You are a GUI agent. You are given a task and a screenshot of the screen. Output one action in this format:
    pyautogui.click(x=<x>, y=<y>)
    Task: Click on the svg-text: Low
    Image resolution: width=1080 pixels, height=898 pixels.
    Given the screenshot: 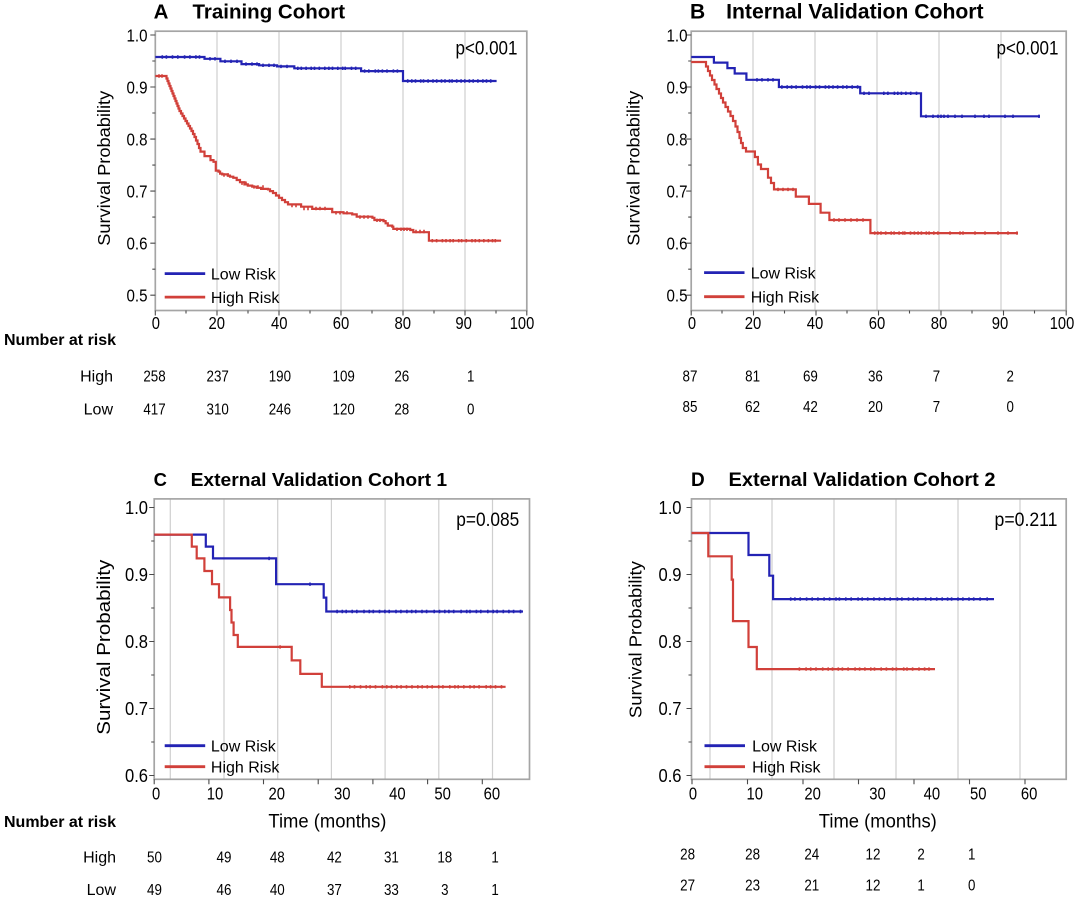 What is the action you would take?
    pyautogui.click(x=99, y=410)
    